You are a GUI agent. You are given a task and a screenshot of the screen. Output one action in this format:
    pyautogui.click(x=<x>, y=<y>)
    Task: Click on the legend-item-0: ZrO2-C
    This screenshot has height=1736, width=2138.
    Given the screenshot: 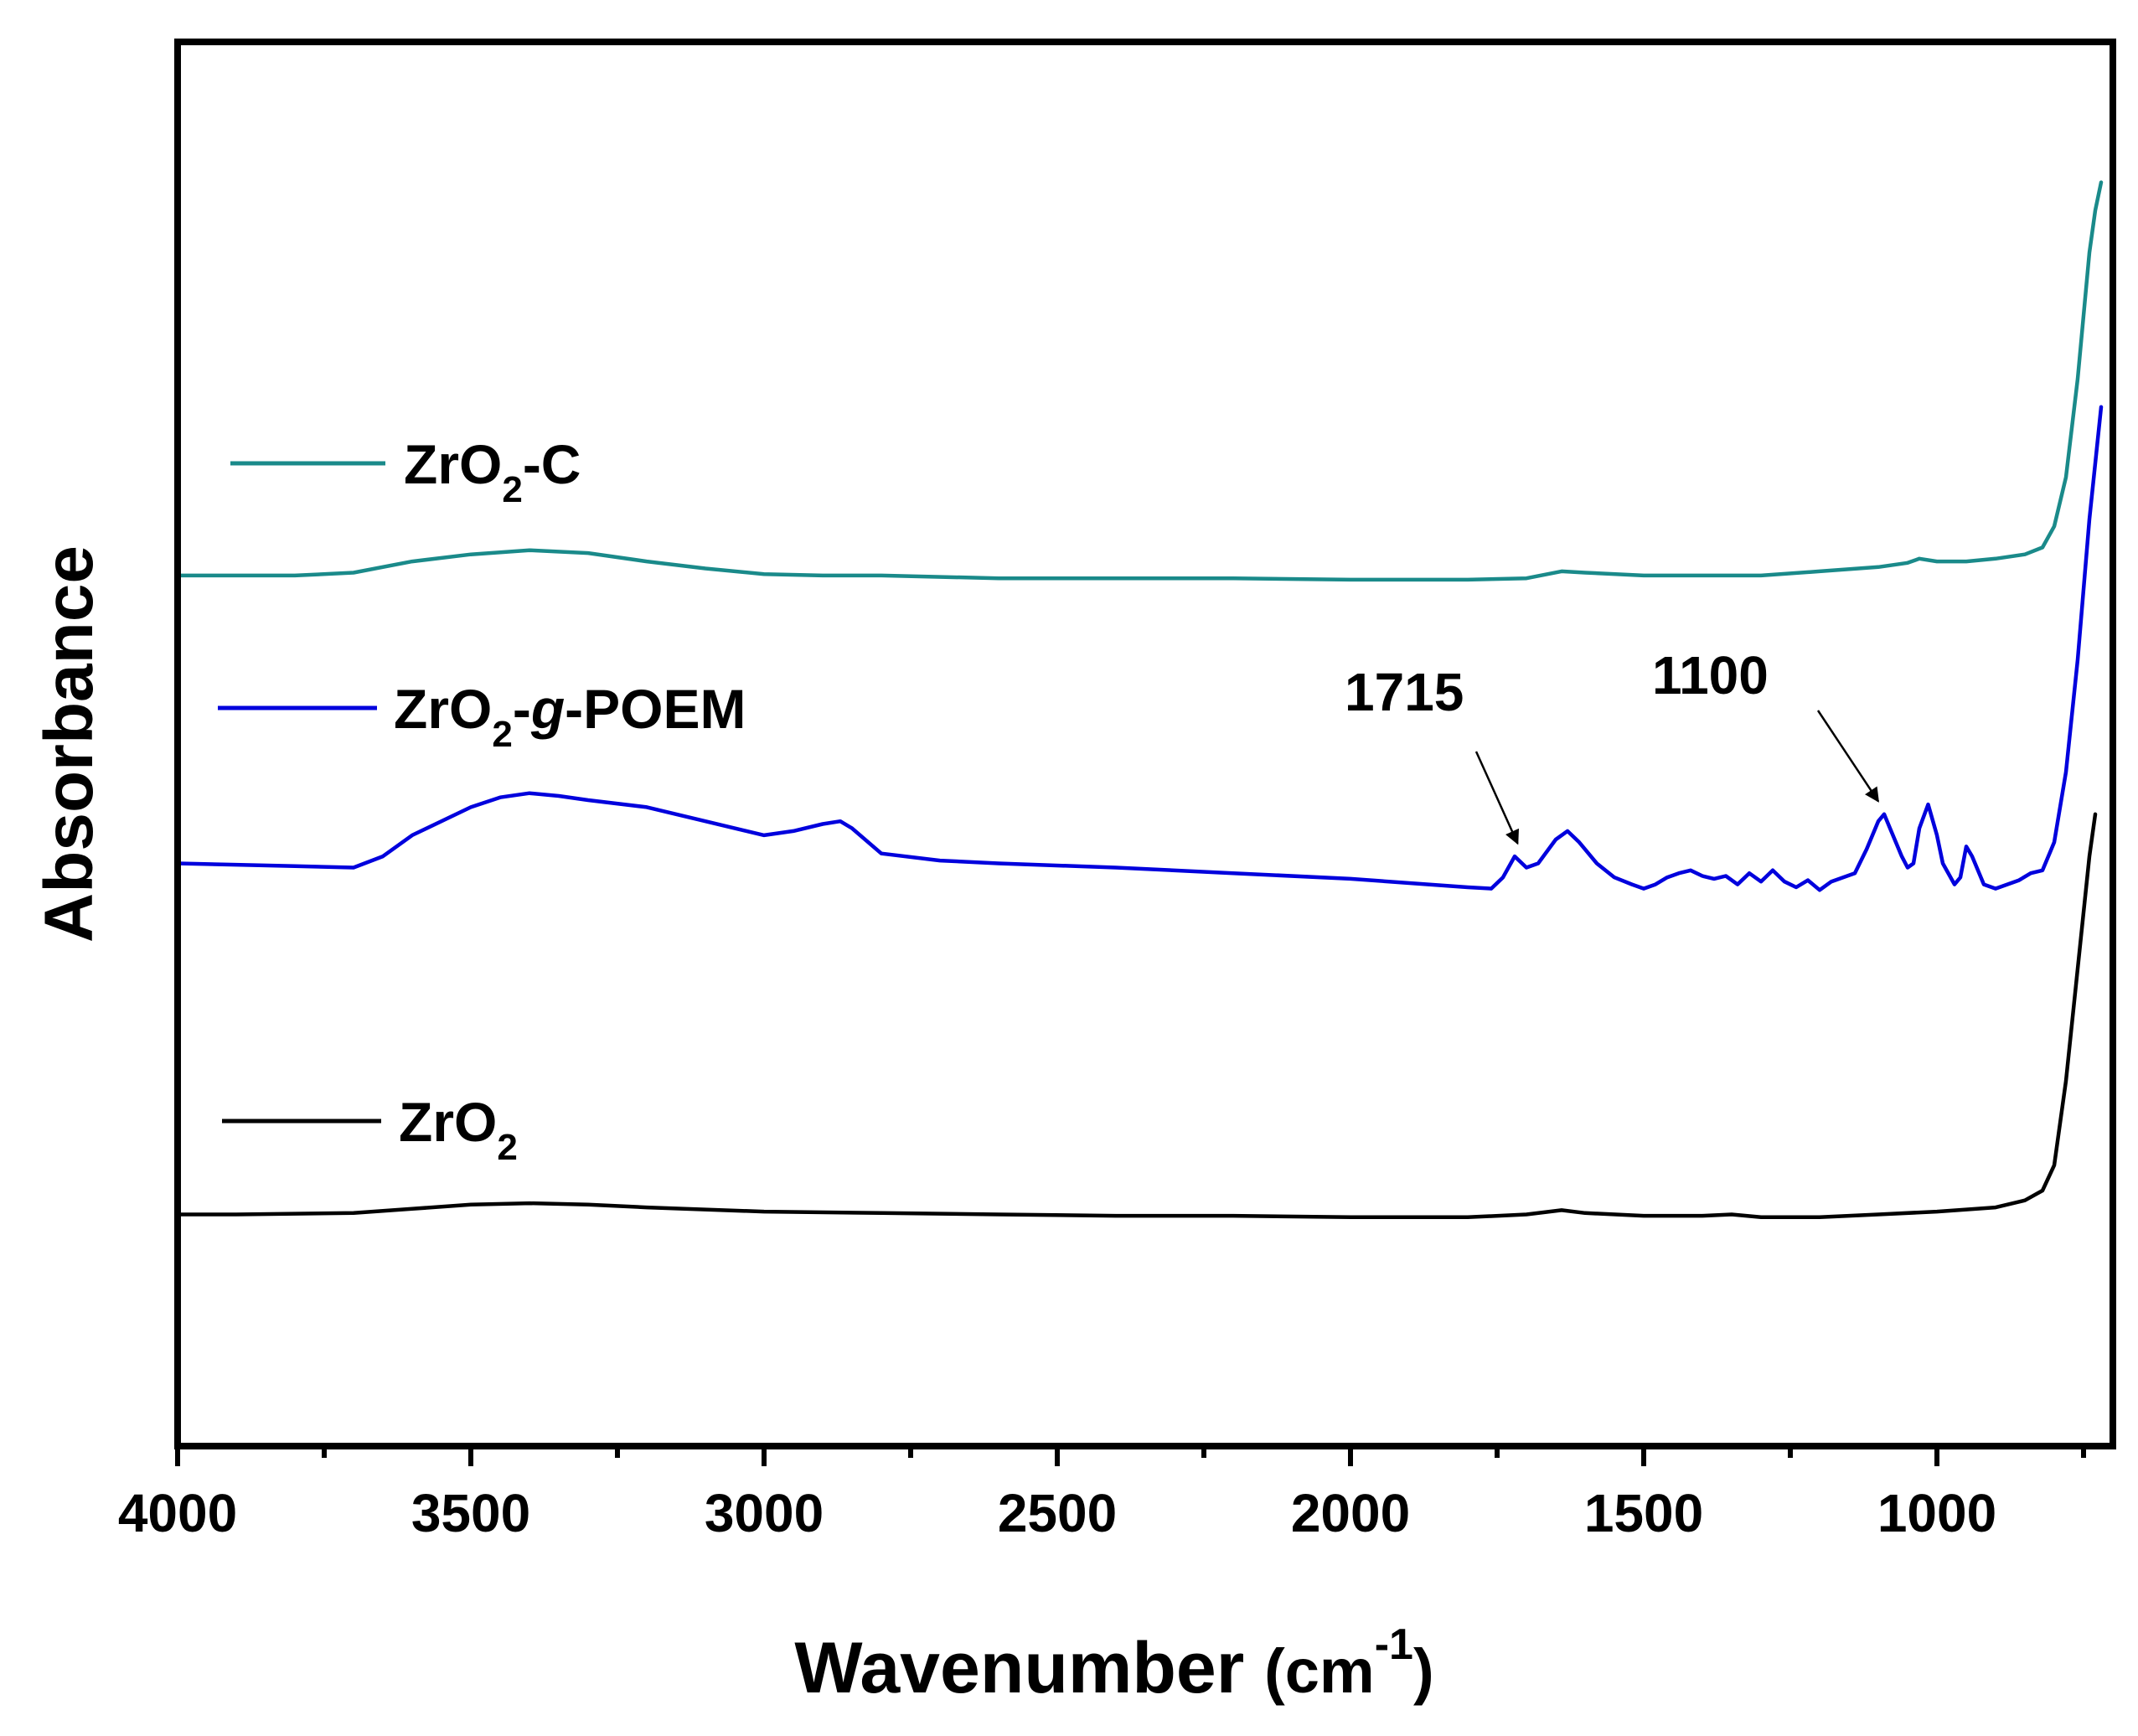 What is the action you would take?
    pyautogui.click(x=405, y=471)
    